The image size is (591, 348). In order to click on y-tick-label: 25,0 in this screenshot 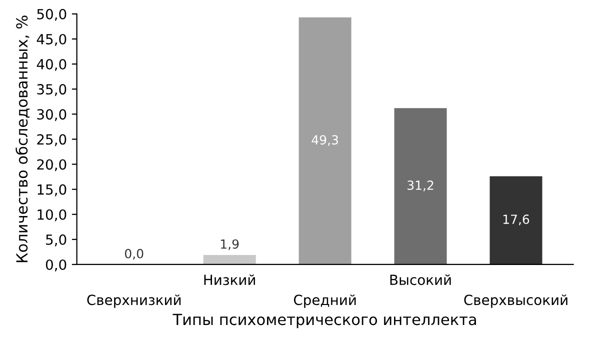, I will do `click(51, 140)`.